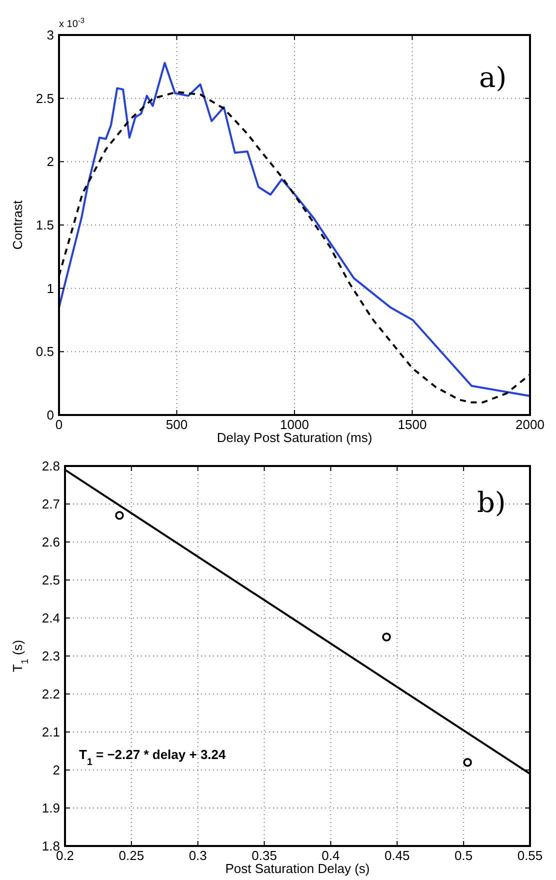 The width and height of the screenshot is (556, 880). Describe the element at coordinates (51, 694) in the screenshot. I see `y-tick-label: 2.2` at that location.